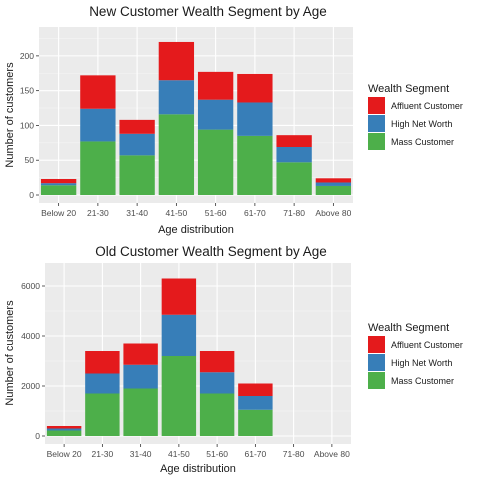  Describe the element at coordinates (27, 125) in the screenshot. I see `y-tick-label: 100` at that location.